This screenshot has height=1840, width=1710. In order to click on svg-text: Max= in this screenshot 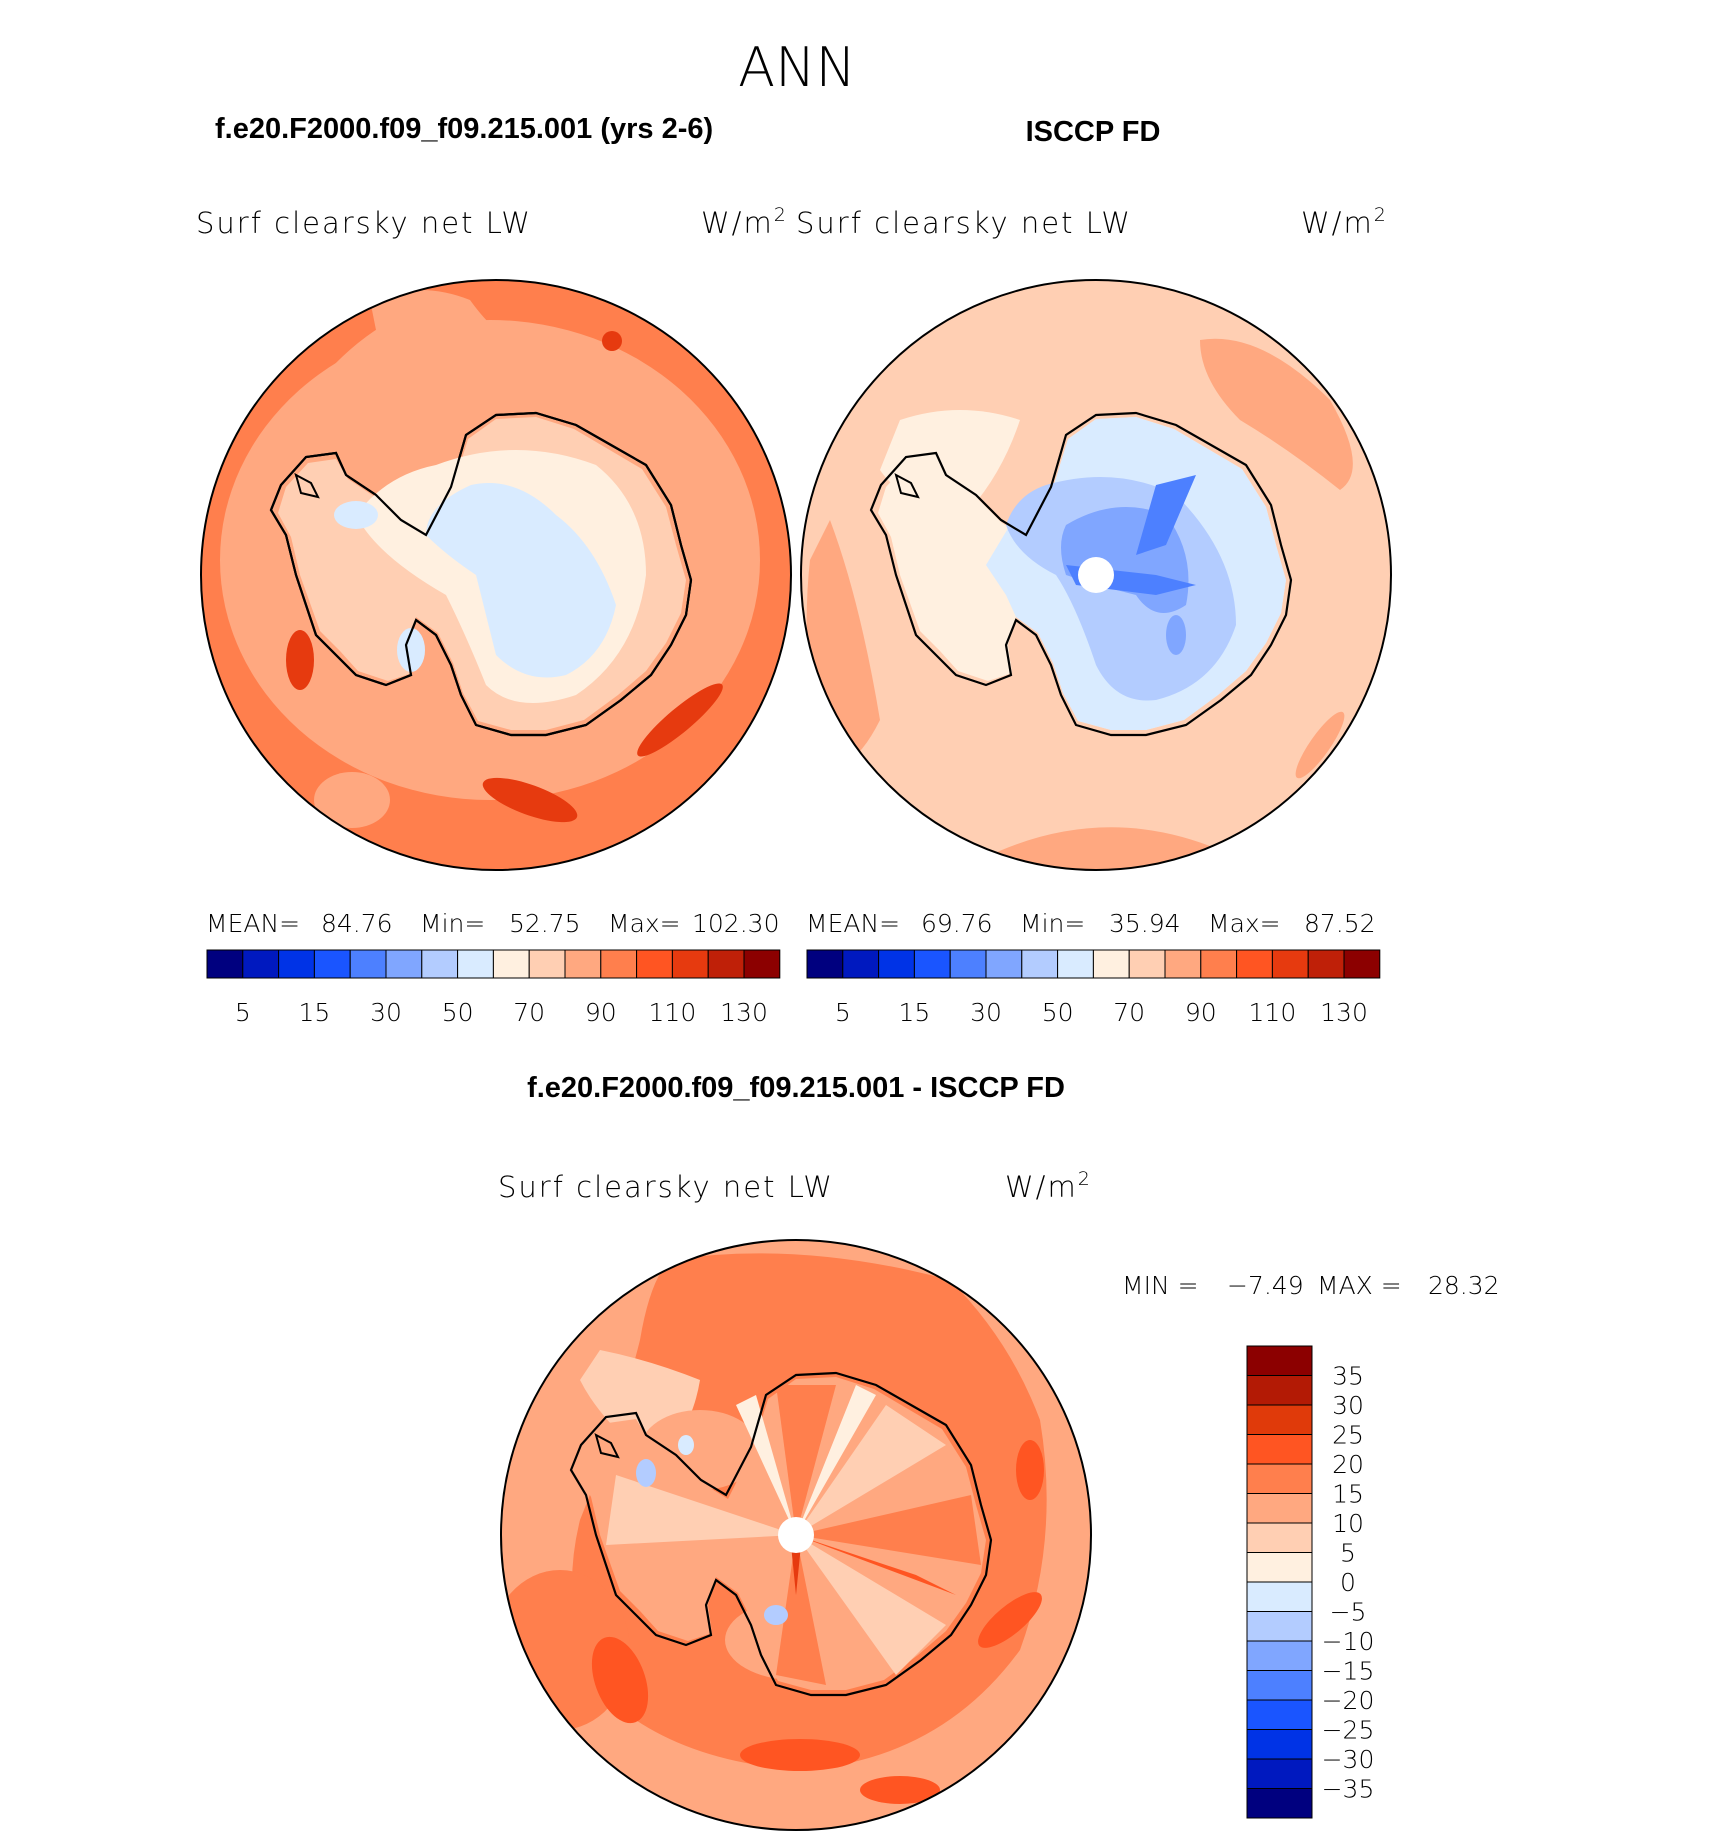, I will do `click(1244, 923)`.